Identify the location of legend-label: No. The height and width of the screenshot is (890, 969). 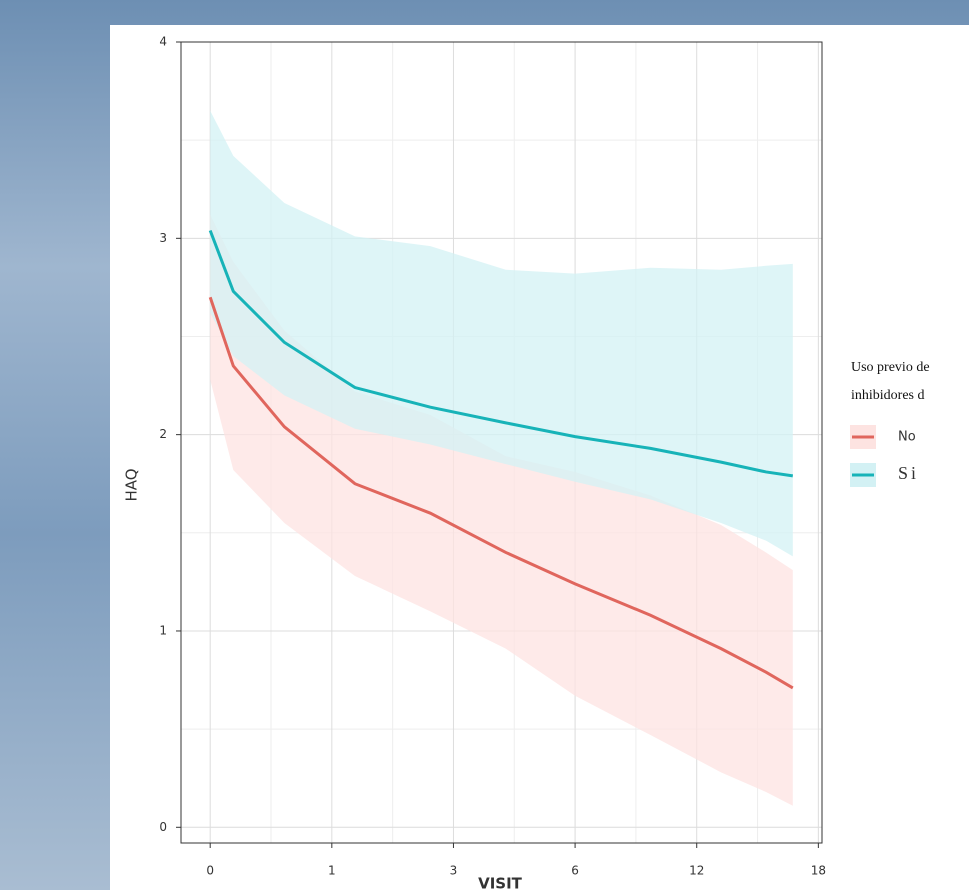
(907, 437).